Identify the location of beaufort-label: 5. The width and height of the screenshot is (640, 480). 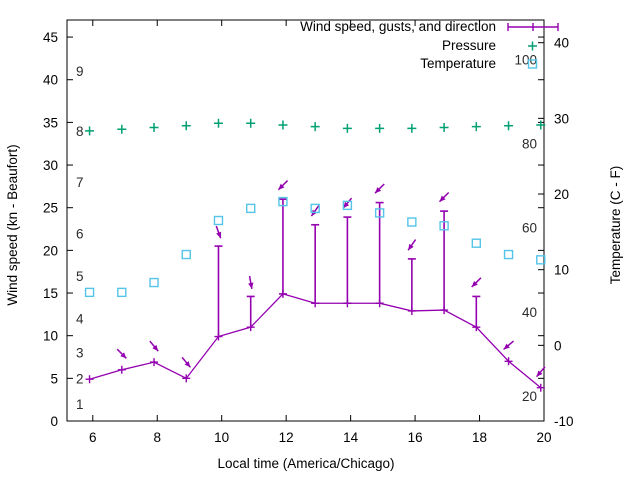
(80, 276).